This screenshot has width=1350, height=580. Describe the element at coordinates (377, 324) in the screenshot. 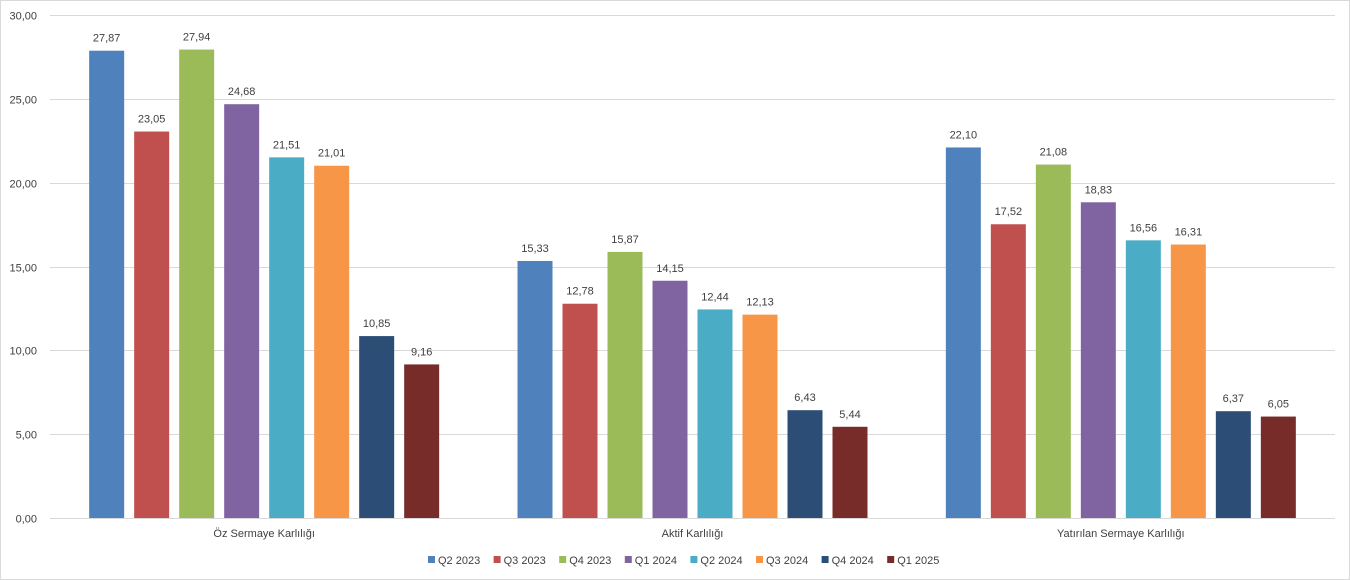

I see `data-label: 10,85` at that location.